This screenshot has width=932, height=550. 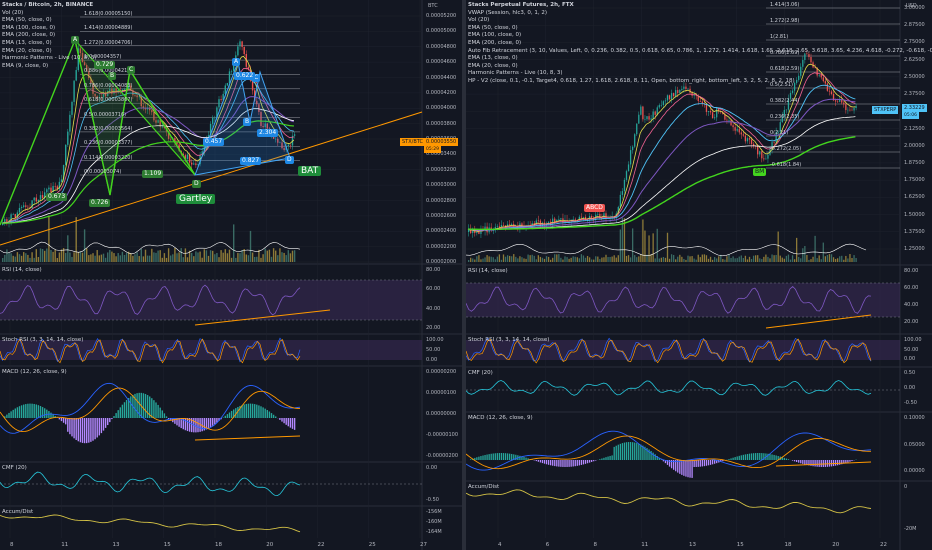 What do you see at coordinates (25, 65) in the screenshot?
I see `legend-item: EMA (9, close, 0)` at bounding box center [25, 65].